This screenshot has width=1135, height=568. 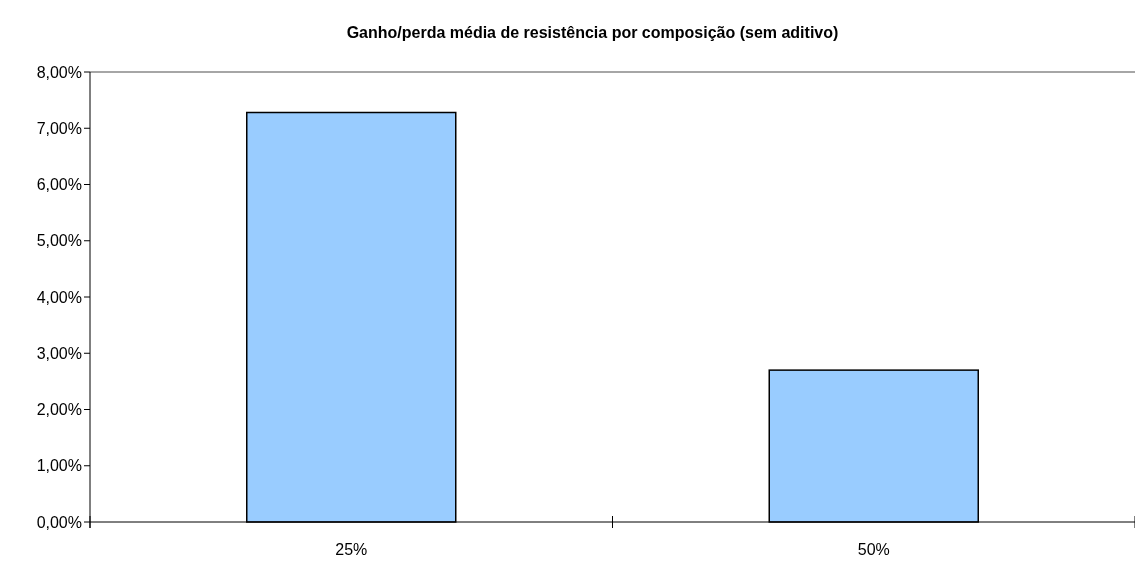 I want to click on y-tick-label: 5,00%, so click(x=59, y=241).